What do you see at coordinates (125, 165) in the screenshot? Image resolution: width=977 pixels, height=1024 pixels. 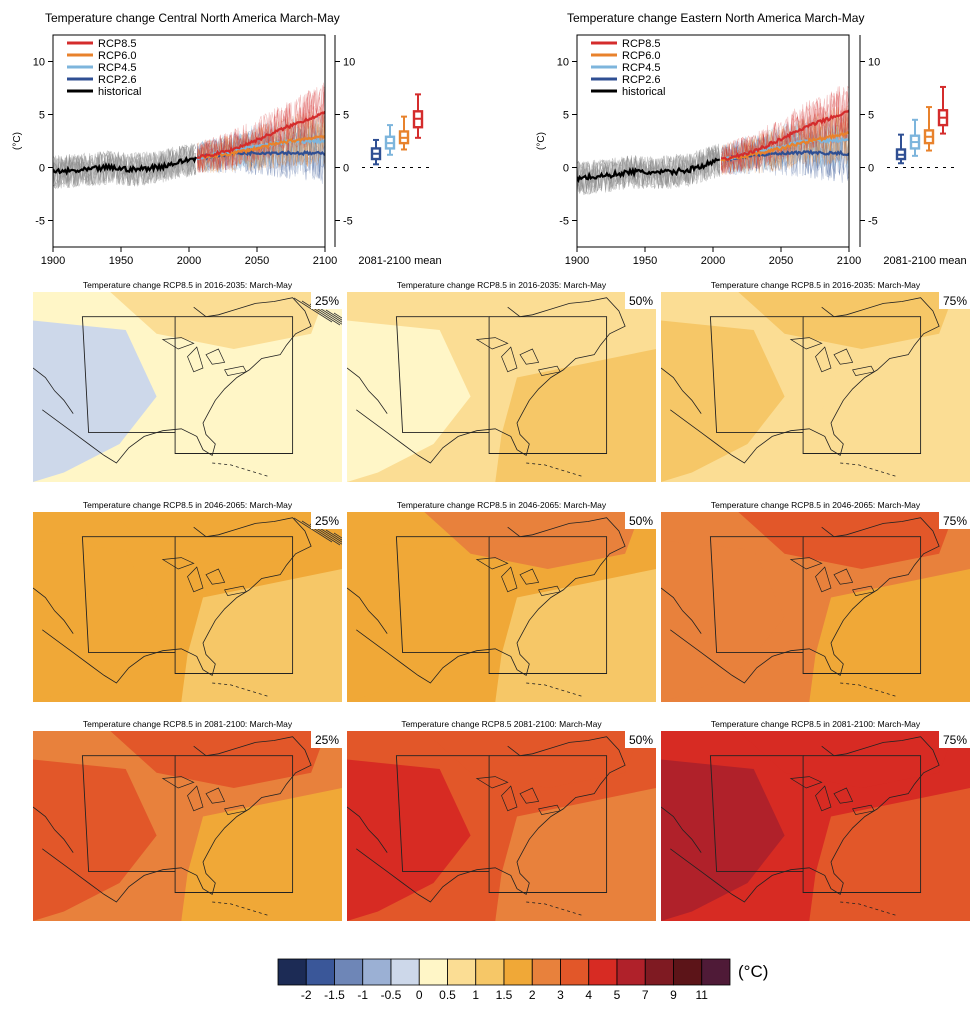 I see `series-line-historical` at bounding box center [125, 165].